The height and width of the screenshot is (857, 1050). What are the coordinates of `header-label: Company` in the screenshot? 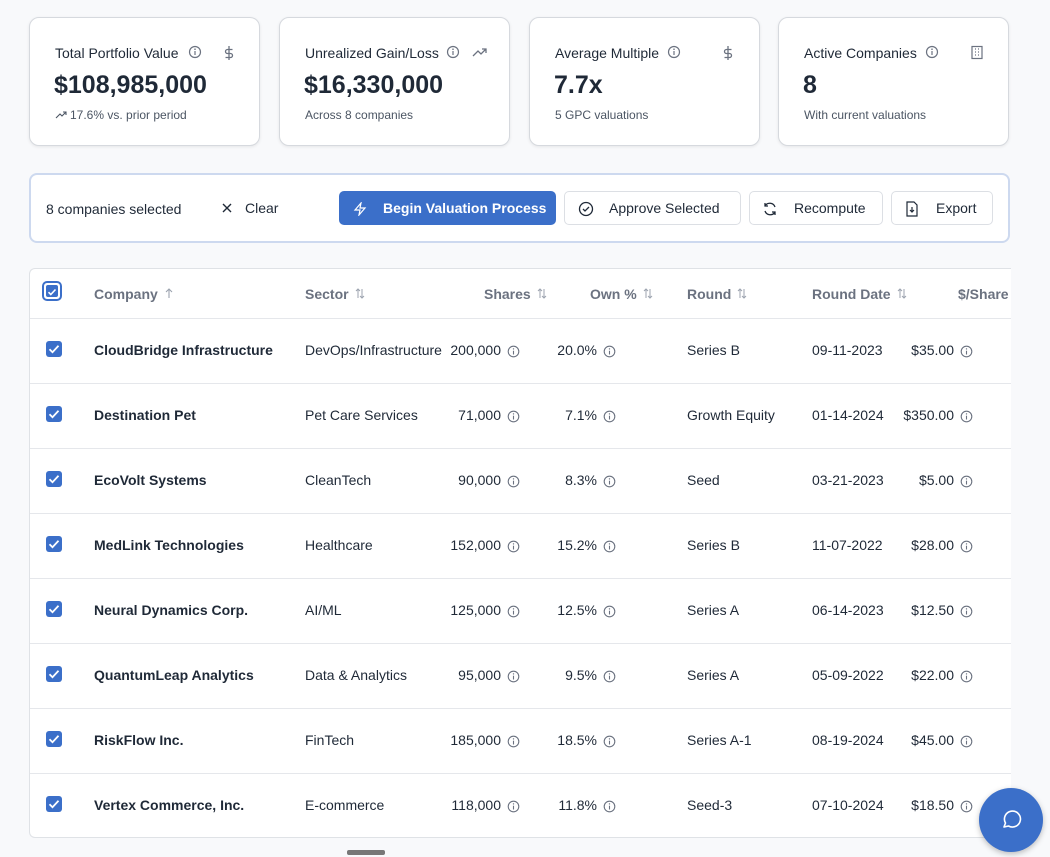 It's located at (126, 294).